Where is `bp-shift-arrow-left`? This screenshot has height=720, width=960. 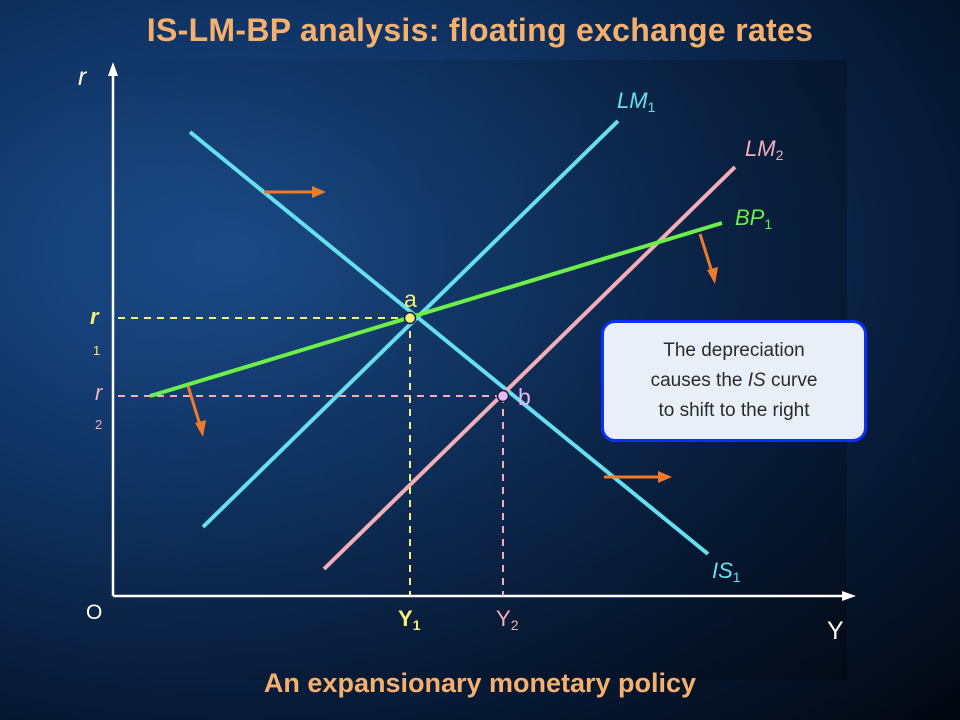
bp-shift-arrow-left is located at coordinates (194, 405).